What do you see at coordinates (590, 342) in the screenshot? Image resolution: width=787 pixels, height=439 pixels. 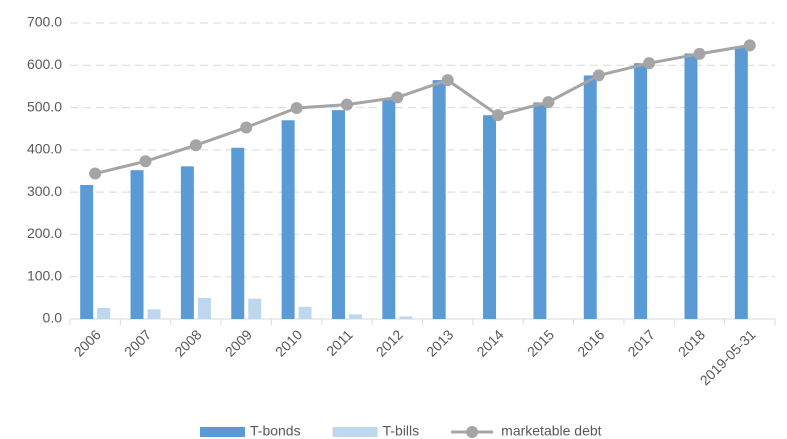 I see `x-tick-label: 2016` at bounding box center [590, 342].